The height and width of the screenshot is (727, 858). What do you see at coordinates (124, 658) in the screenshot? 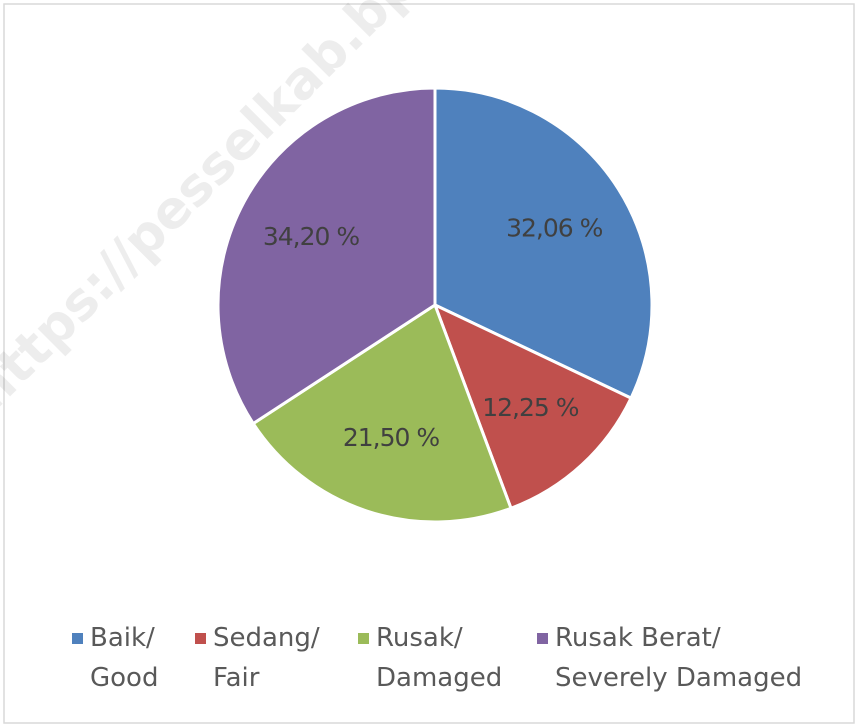
I see `legend-label: Baik/ Good` at bounding box center [124, 658].